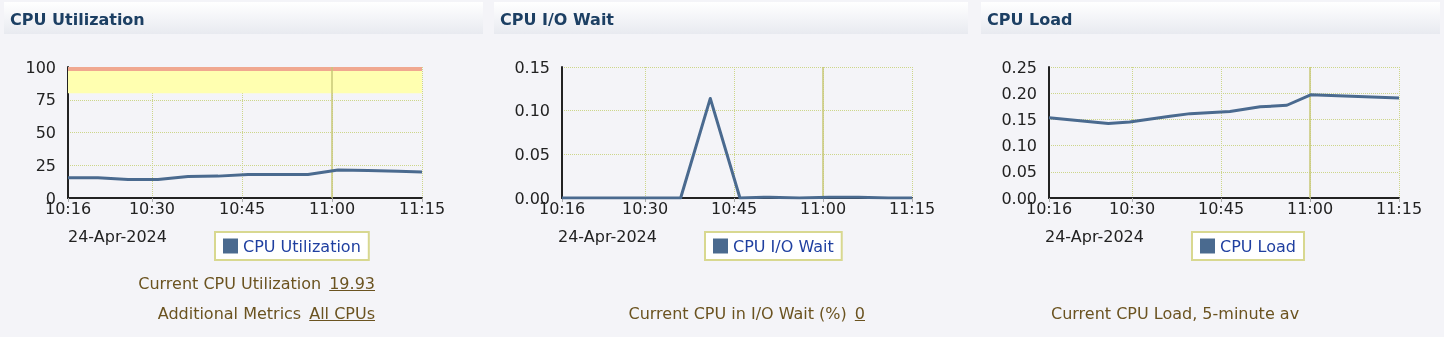  I want to click on y-tick-label: 0.25, so click(1019, 67).